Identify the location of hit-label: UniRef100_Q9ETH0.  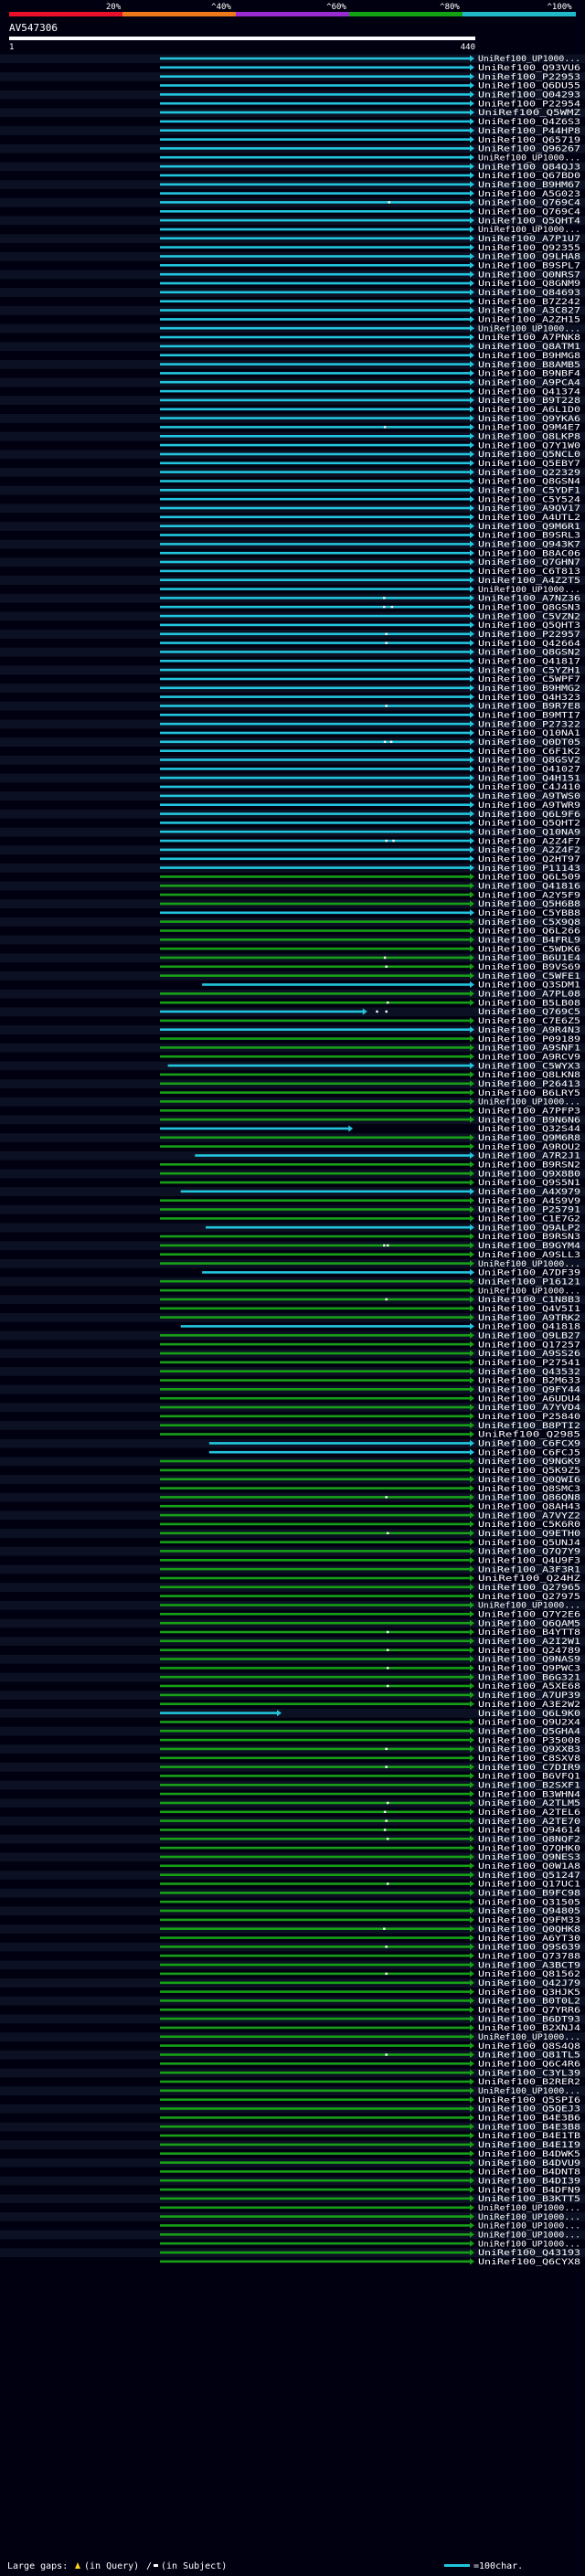
(529, 1534).